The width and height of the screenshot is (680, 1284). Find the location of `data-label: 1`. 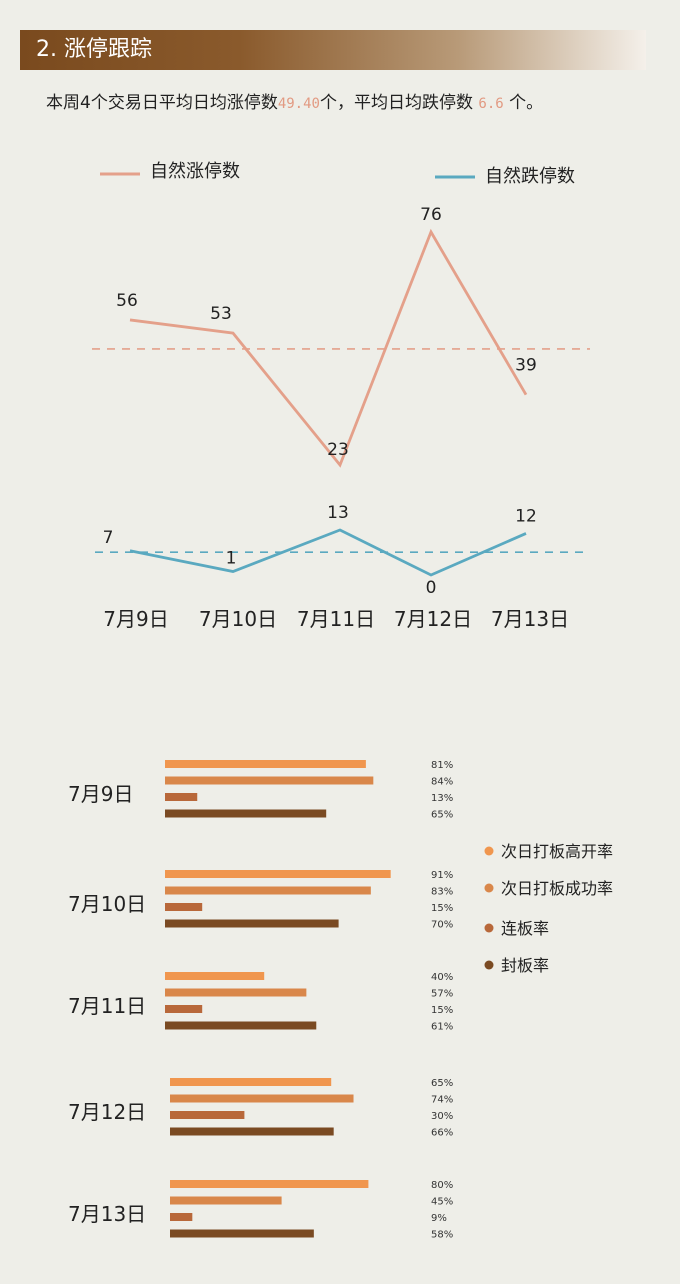

data-label: 1 is located at coordinates (231, 559).